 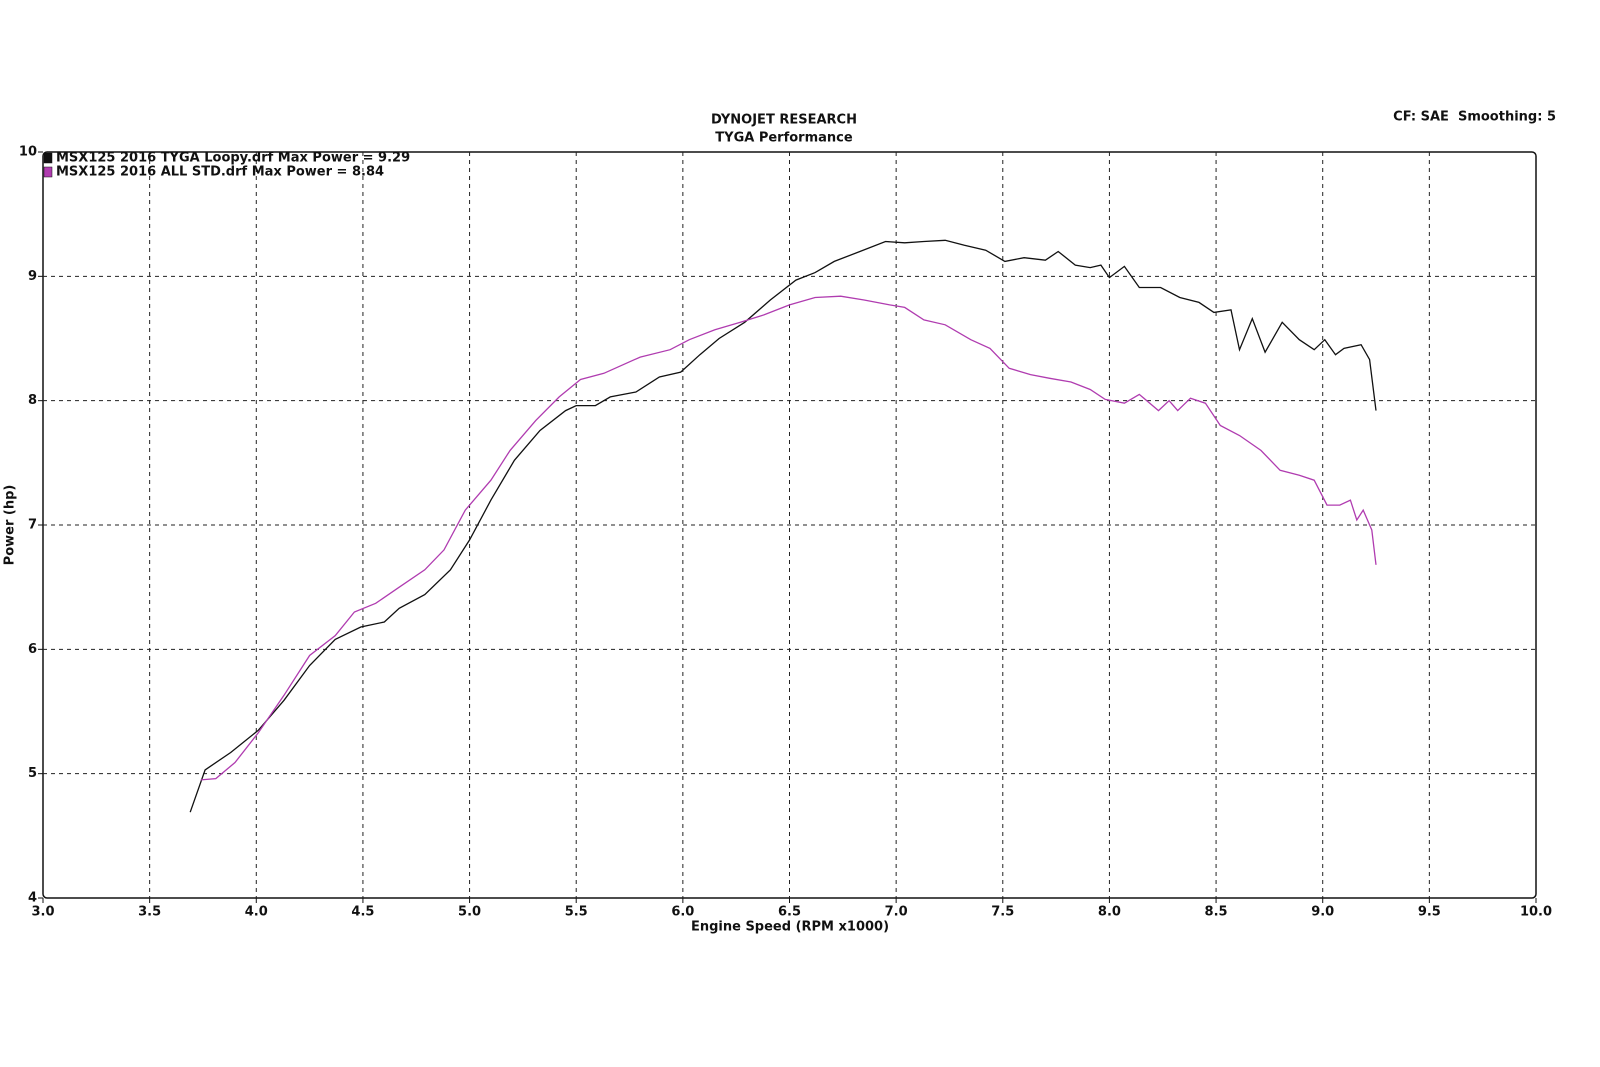 I want to click on legend-label: MSX125 2016 ALL STD.drf Max Power = 8.84, so click(x=220, y=172).